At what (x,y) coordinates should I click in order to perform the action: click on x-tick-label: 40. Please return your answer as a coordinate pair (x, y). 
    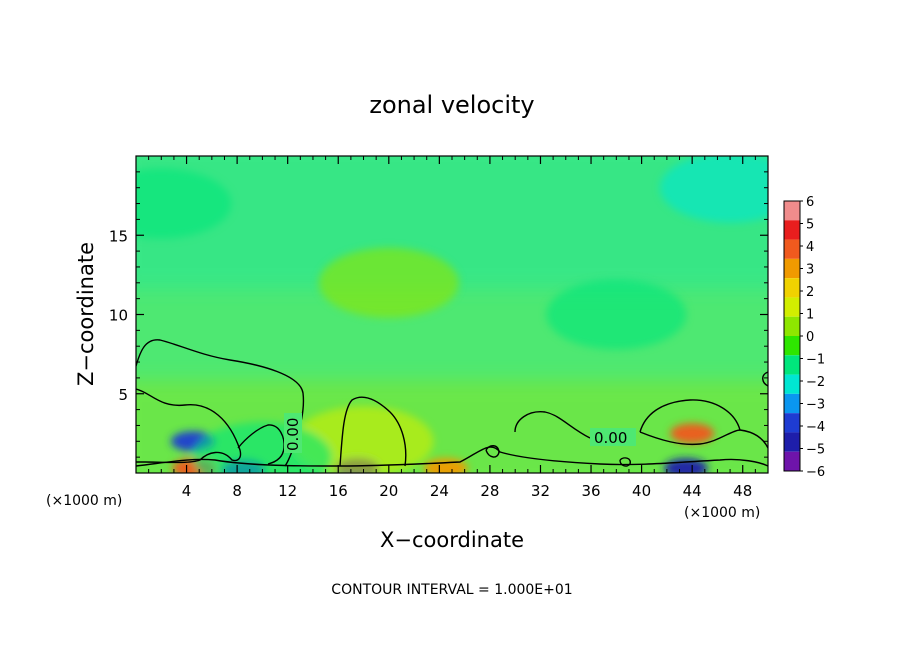
    Looking at the image, I should click on (641, 491).